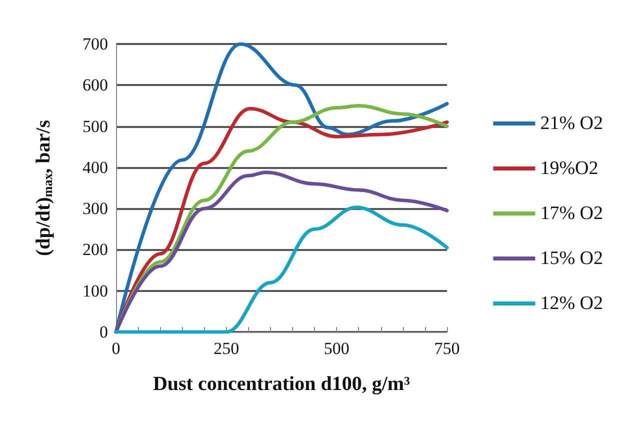 This screenshot has height=427, width=621. Describe the element at coordinates (227, 348) in the screenshot. I see `x-tick-label: 250` at that location.